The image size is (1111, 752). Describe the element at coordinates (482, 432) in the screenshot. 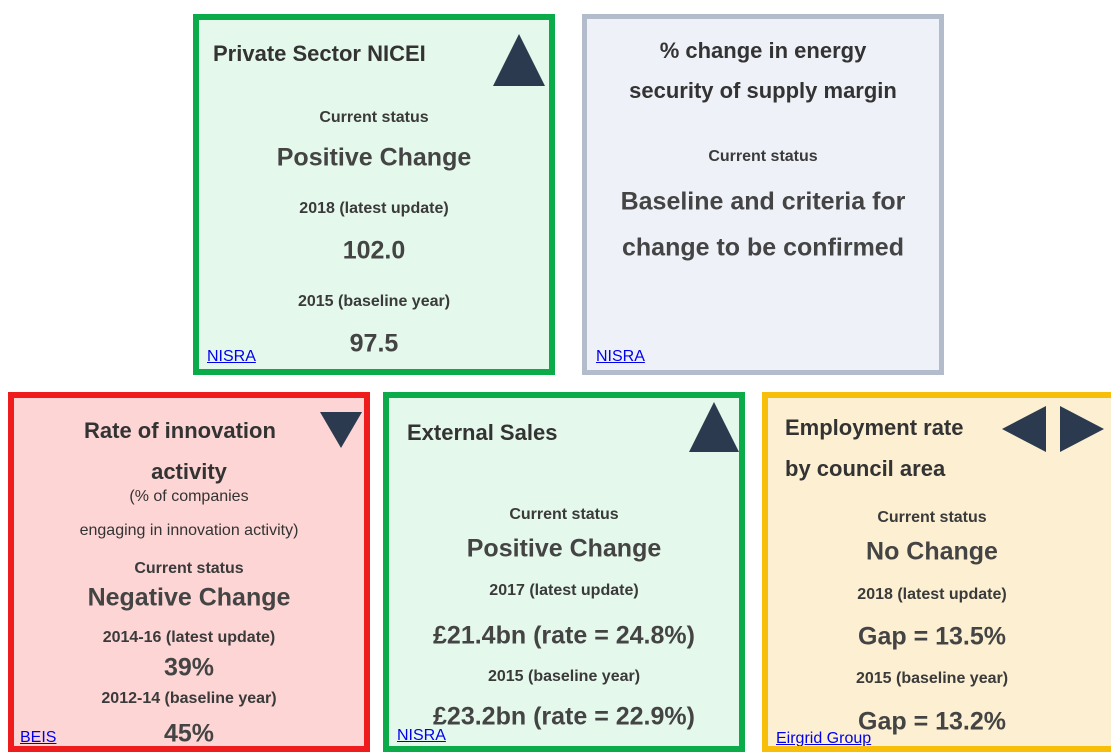

I see `card-title: External Sales` at that location.